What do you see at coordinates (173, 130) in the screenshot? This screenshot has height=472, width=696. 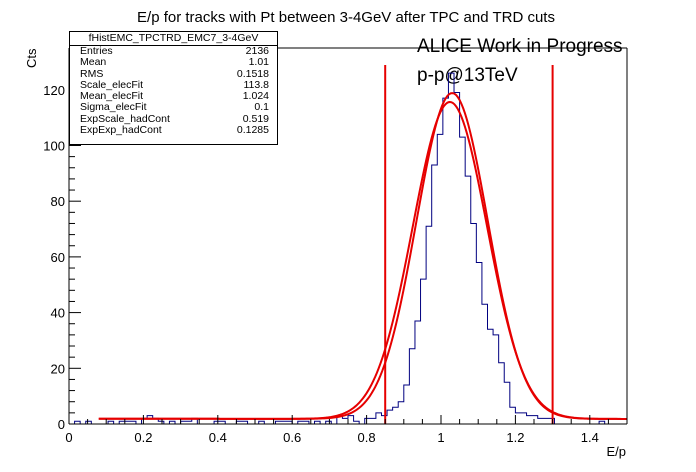 I see `stat-row-exp-exp: ExpExp_hadCont 0.1285` at bounding box center [173, 130].